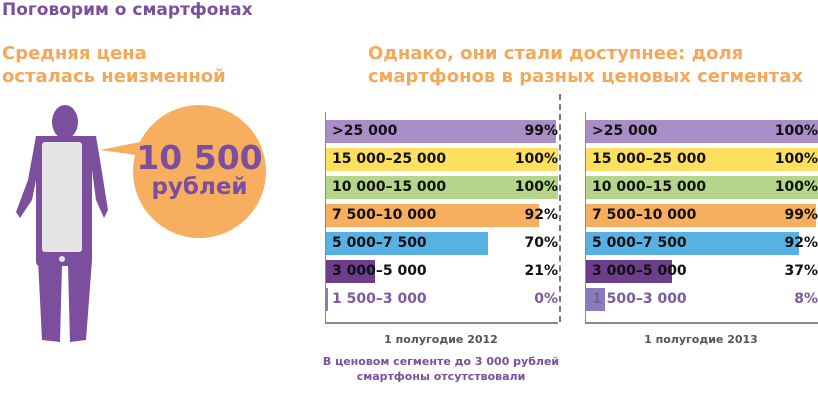  What do you see at coordinates (541, 243) in the screenshot?
I see `value-label: 70%` at bounding box center [541, 243].